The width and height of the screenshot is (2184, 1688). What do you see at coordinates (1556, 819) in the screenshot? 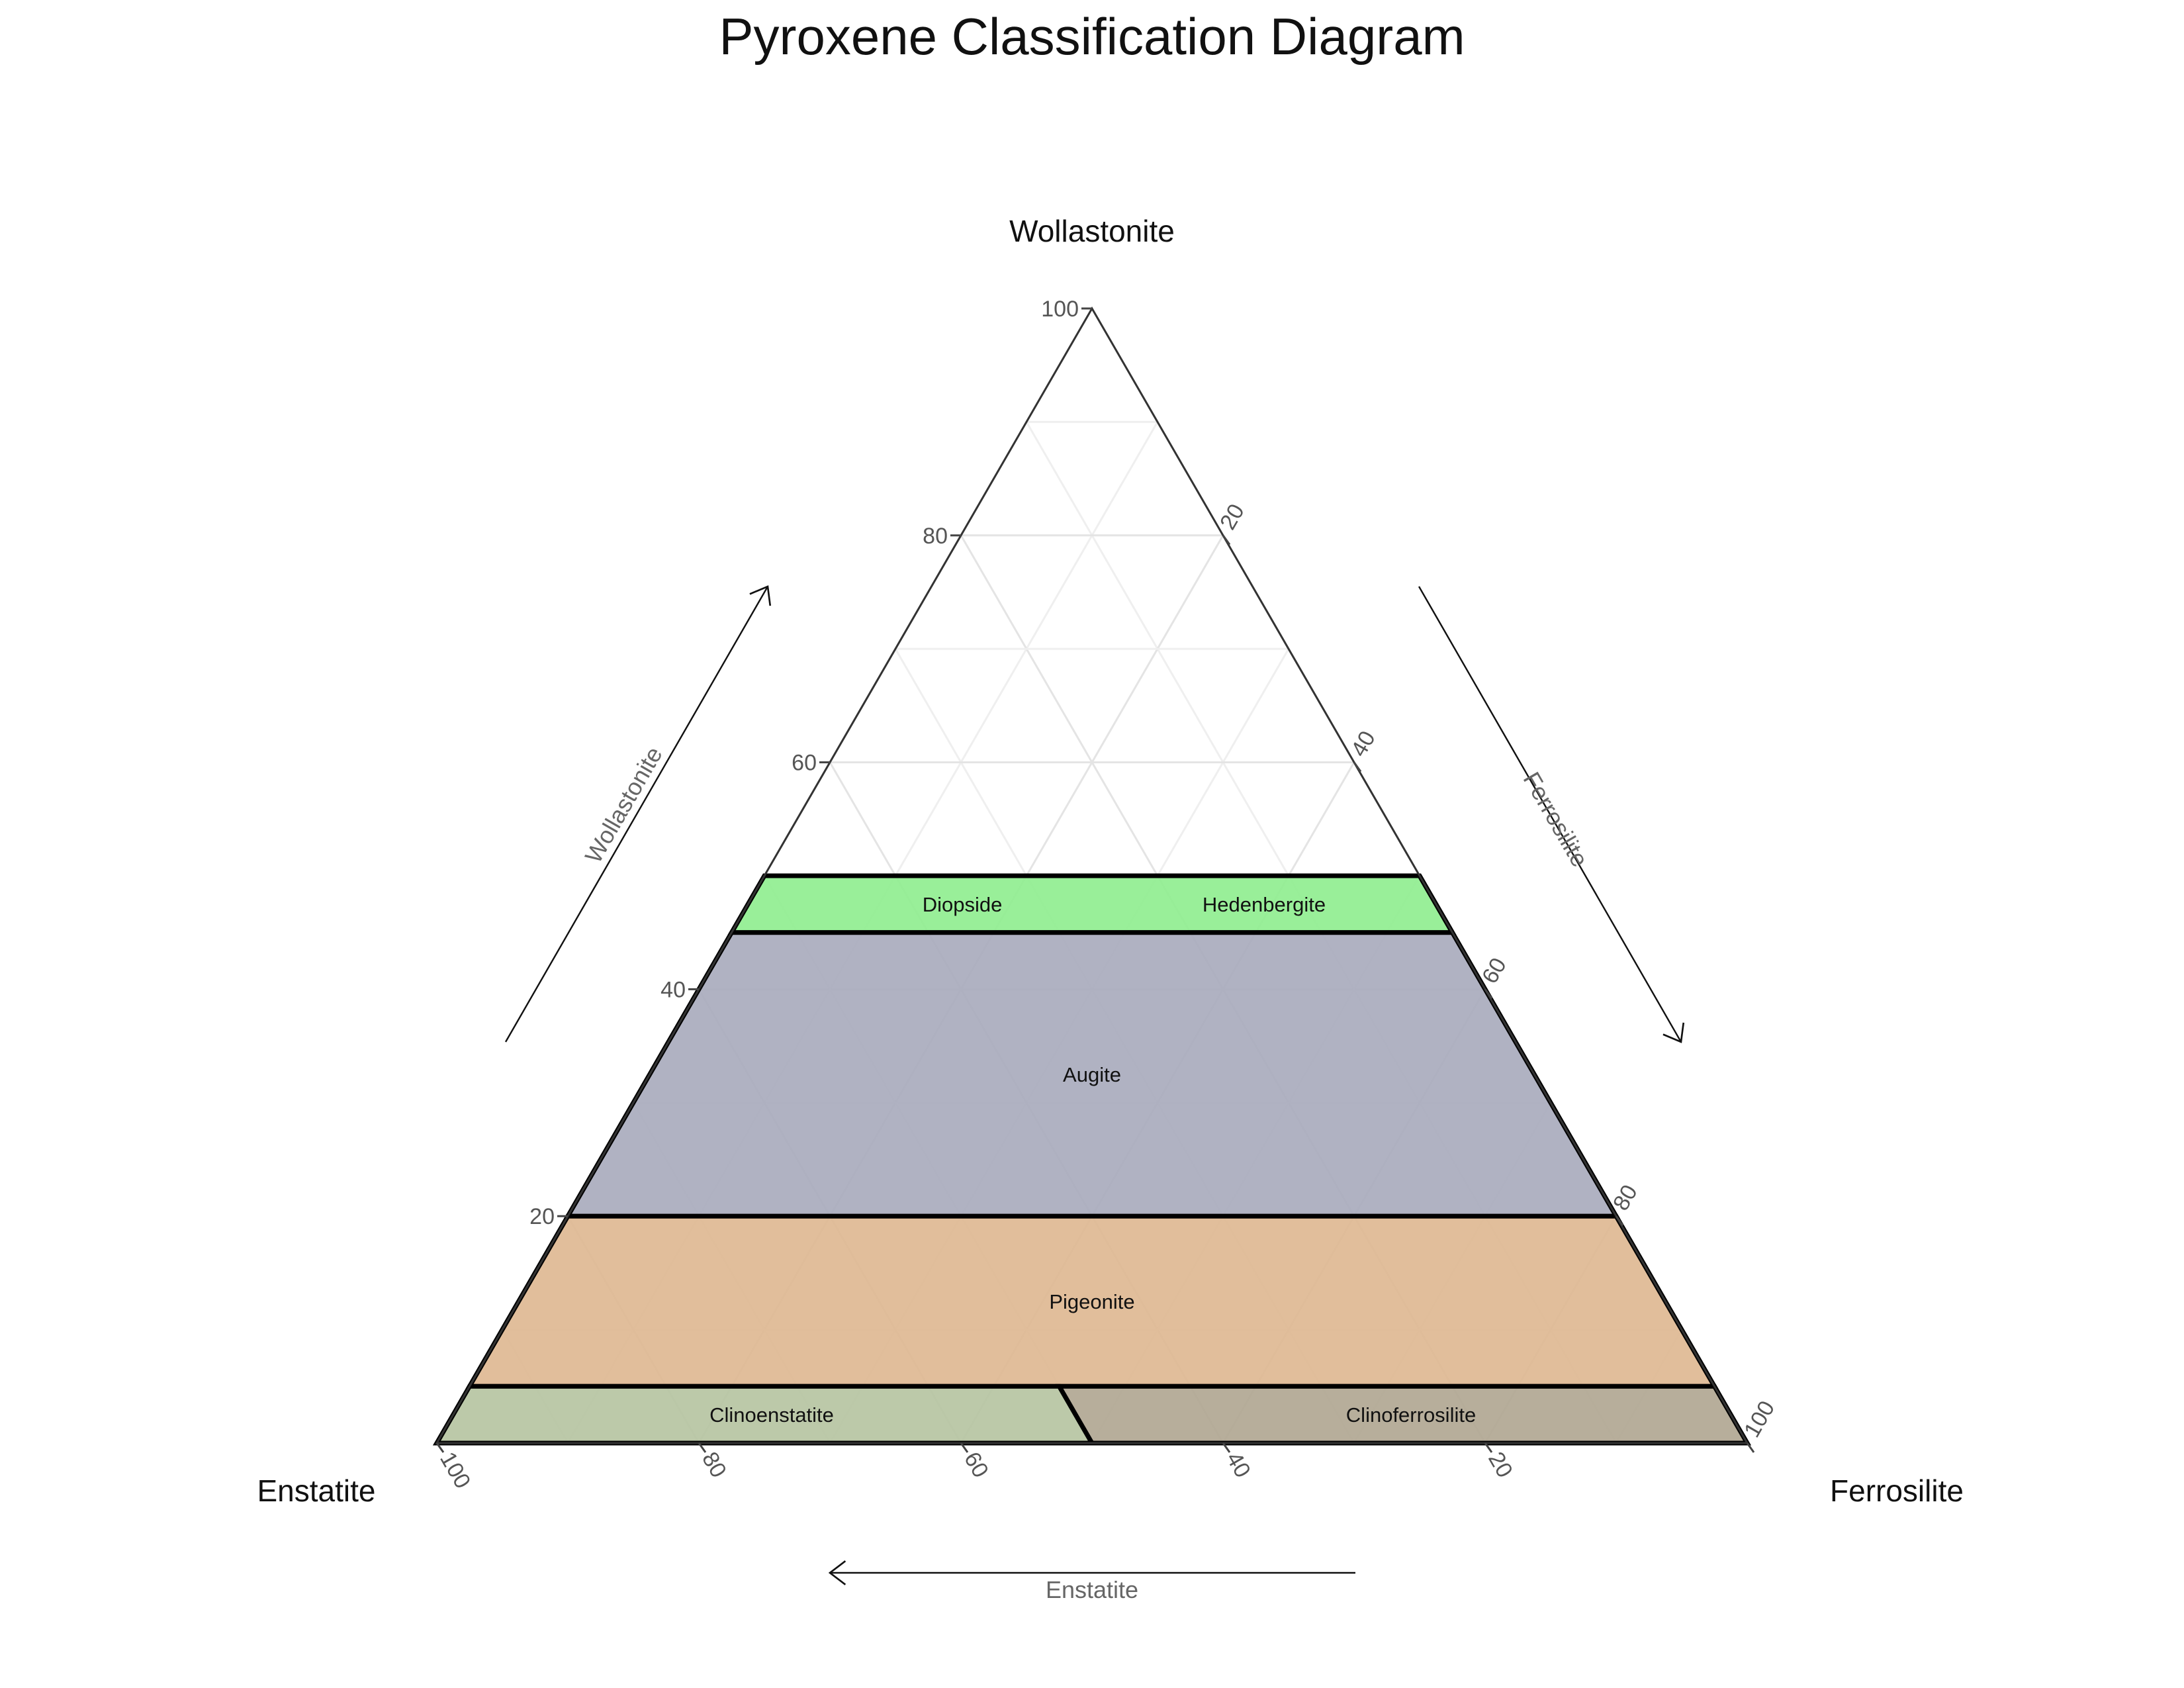
I see `axis-title-ferrosilite: Ferrosilite` at bounding box center [1556, 819].